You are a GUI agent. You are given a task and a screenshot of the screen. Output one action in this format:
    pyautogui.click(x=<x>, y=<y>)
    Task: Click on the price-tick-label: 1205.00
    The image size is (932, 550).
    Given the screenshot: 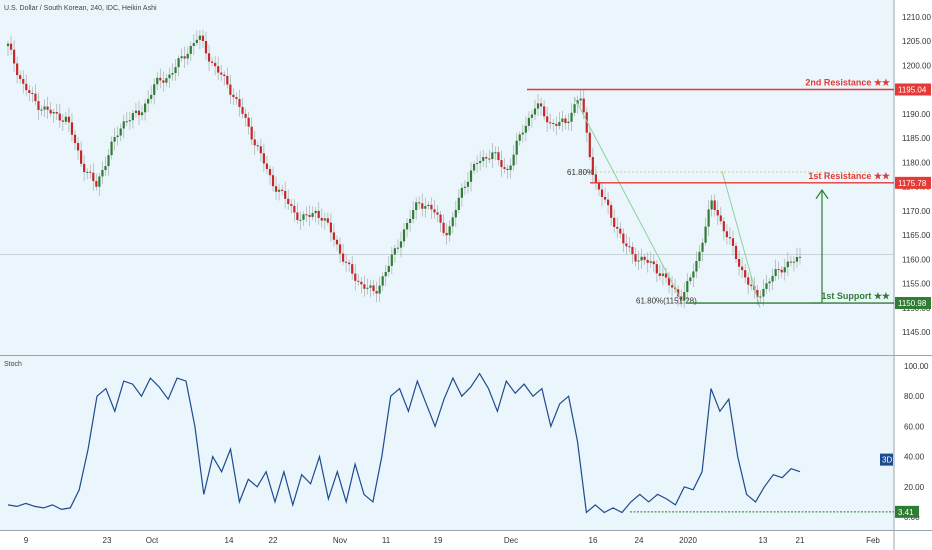 What is the action you would take?
    pyautogui.click(x=916, y=41)
    